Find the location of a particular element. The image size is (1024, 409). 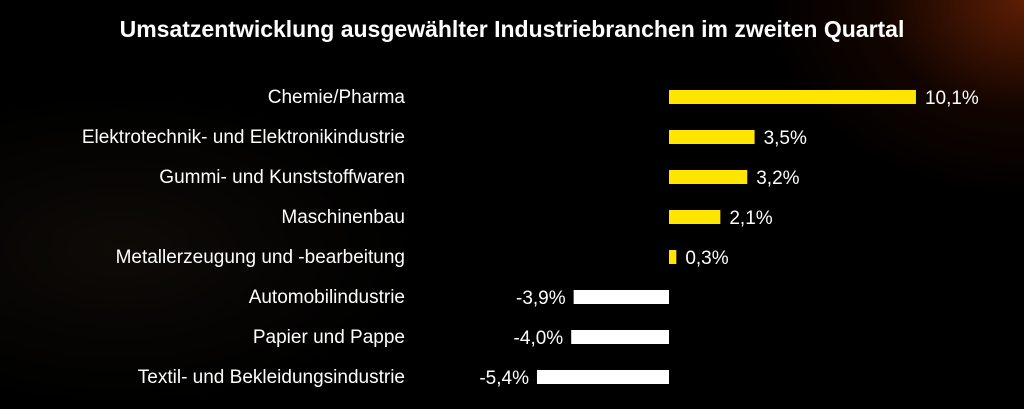

value-label: 3,5% is located at coordinates (785, 138).